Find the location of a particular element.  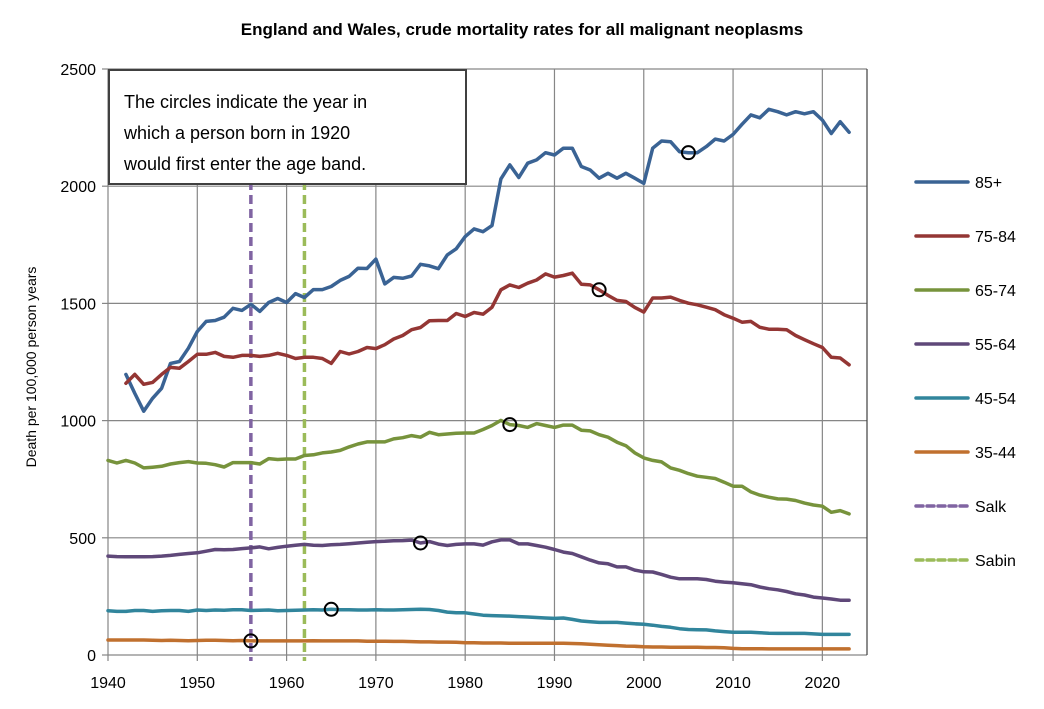

annotation-frame is located at coordinates (287, 127).